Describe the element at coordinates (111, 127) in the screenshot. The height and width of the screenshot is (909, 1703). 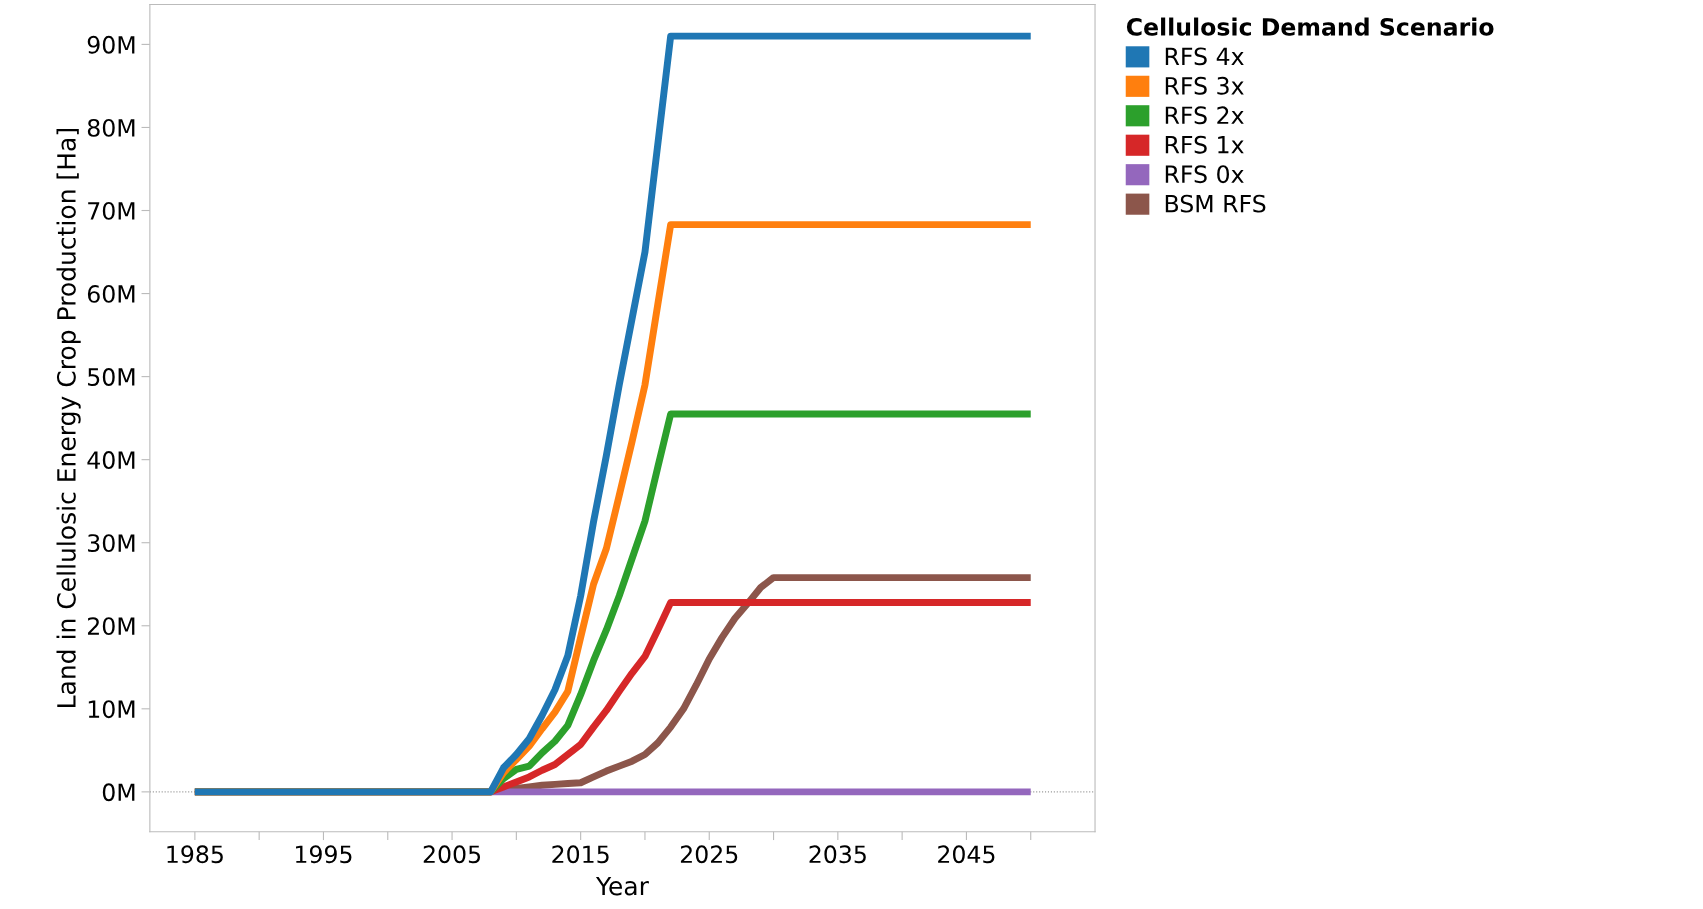
I see `y-tick-label: 80M` at that location.